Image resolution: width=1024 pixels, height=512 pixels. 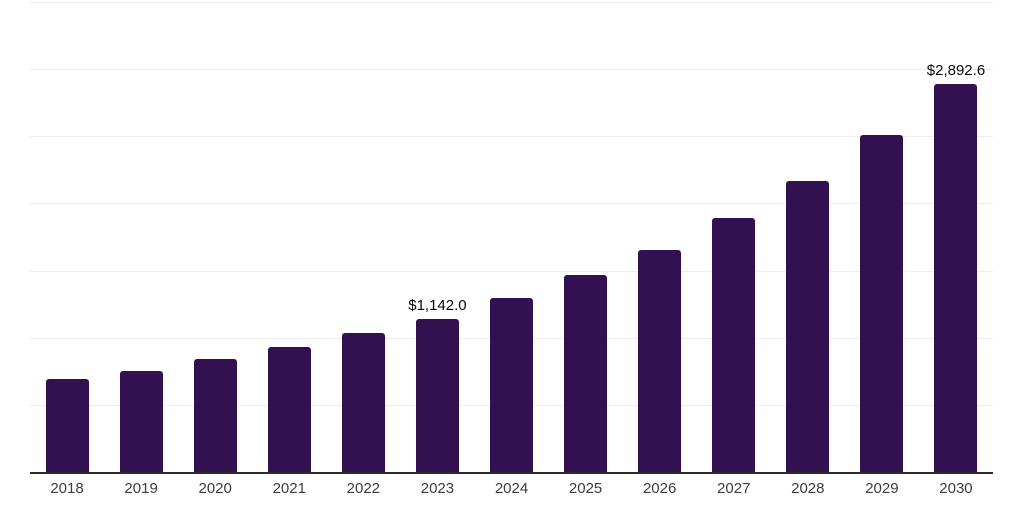 I want to click on bar-2026, so click(x=660, y=361).